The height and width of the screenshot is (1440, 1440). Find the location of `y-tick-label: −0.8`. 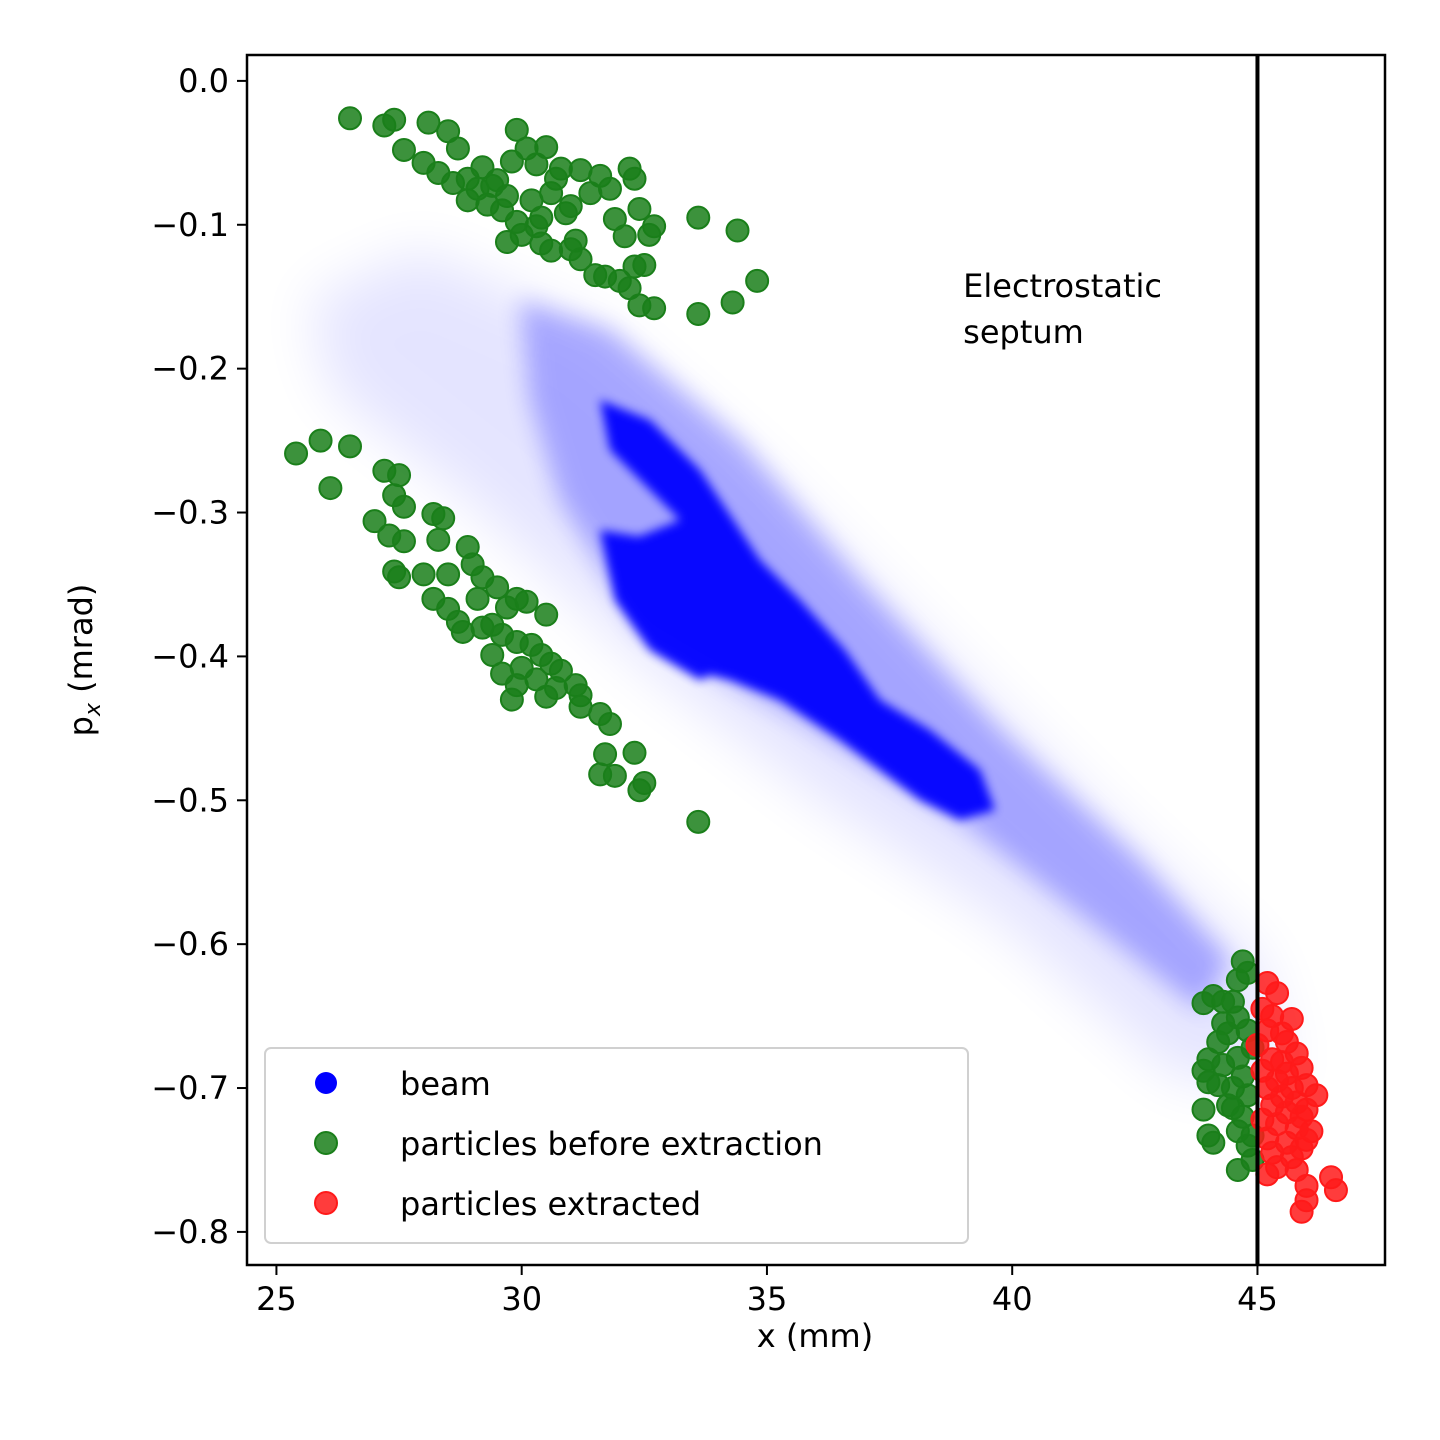

y-tick-label: −0.8 is located at coordinates (190, 1232).